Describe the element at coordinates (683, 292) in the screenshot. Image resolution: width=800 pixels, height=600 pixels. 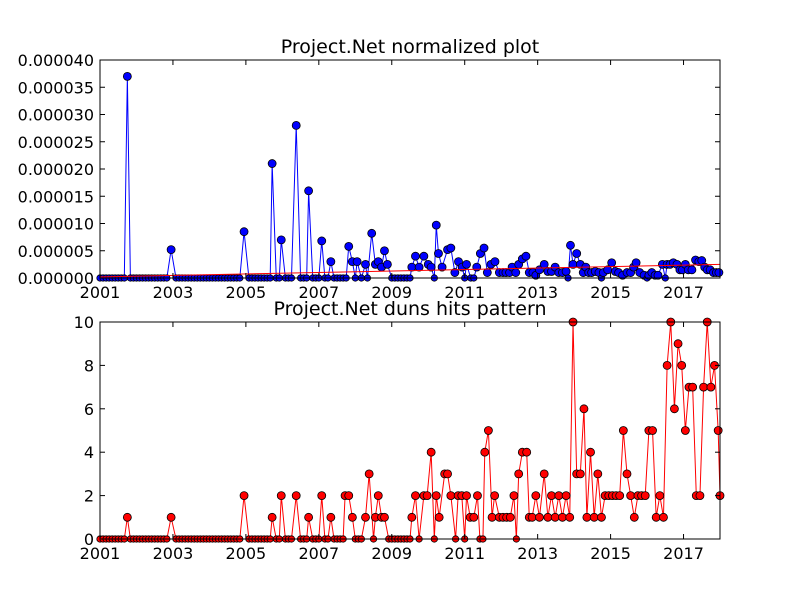
I see `x-tick-label: 2017` at that location.